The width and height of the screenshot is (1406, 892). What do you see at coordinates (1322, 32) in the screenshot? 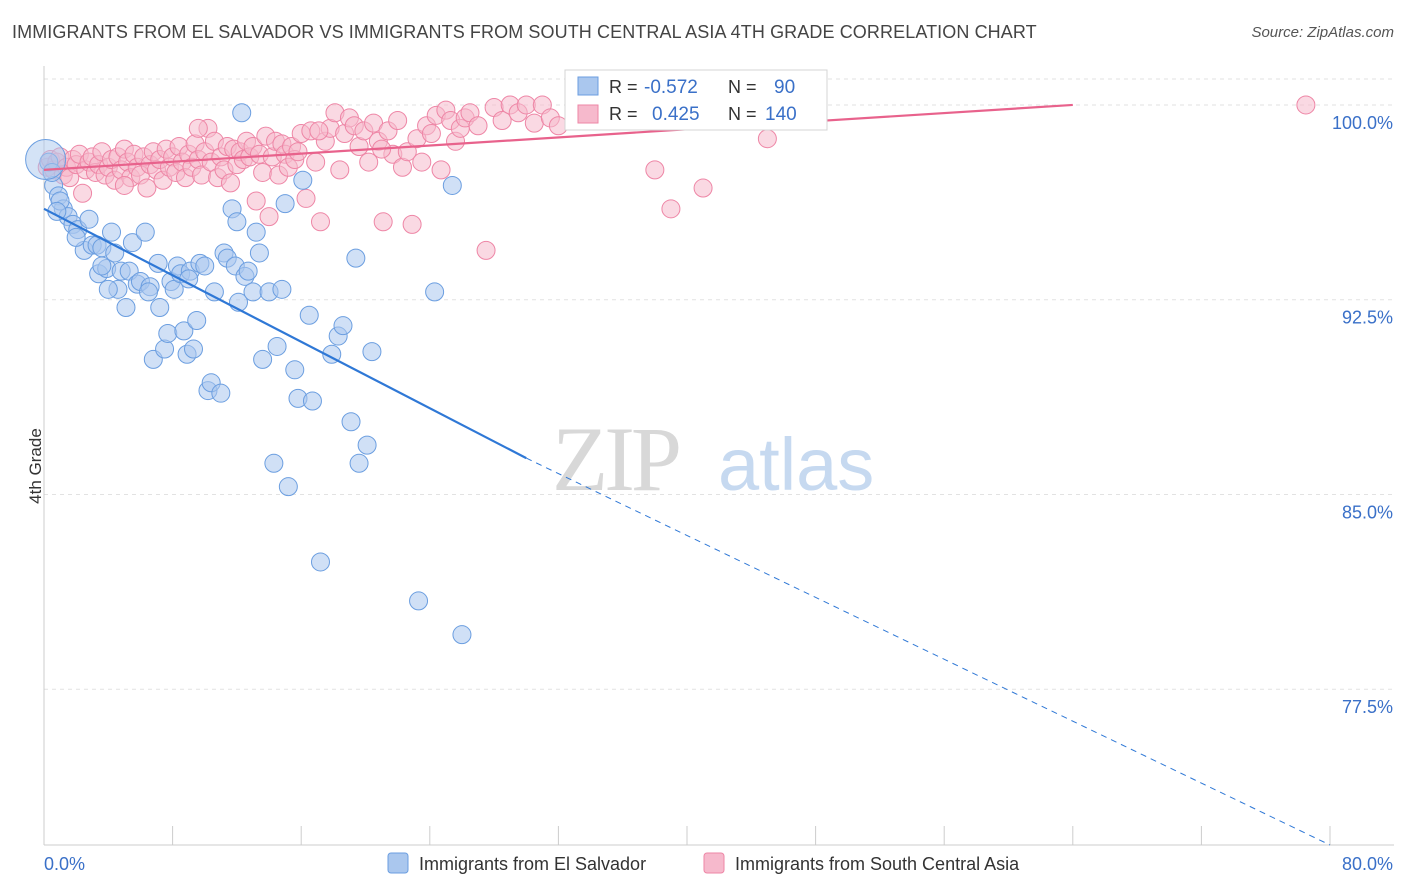
I see `source-label: Source: ZipAtlas.com` at bounding box center [1322, 32].